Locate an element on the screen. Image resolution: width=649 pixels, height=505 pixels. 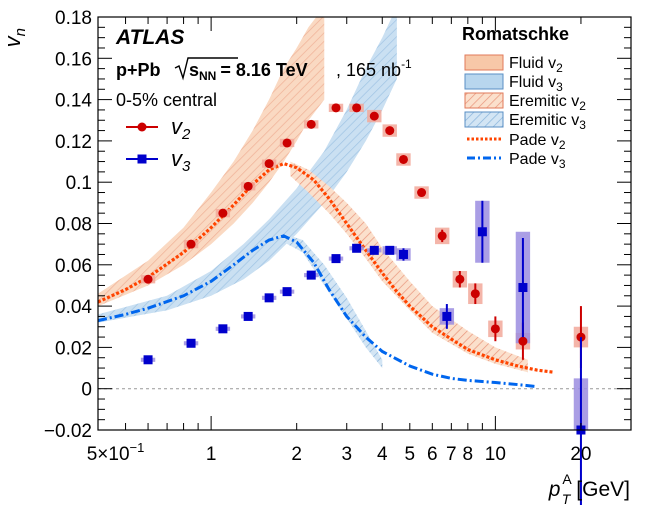
y-tick-label: 0.02 is located at coordinates (73, 348).